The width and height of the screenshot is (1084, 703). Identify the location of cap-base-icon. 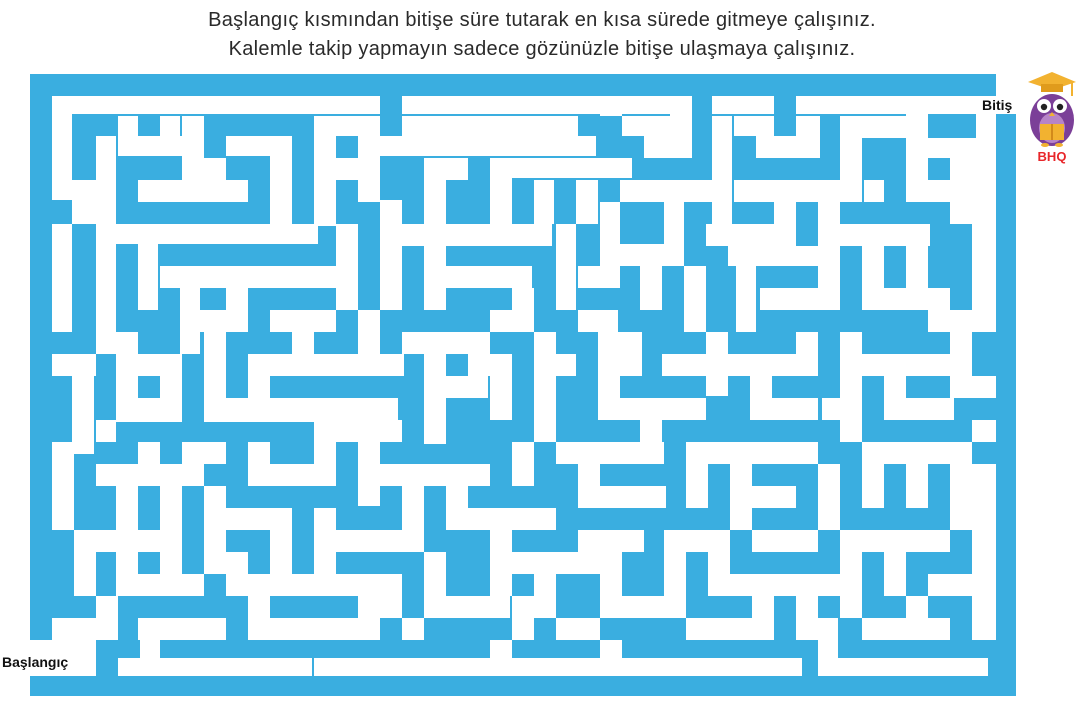
(1052, 88).